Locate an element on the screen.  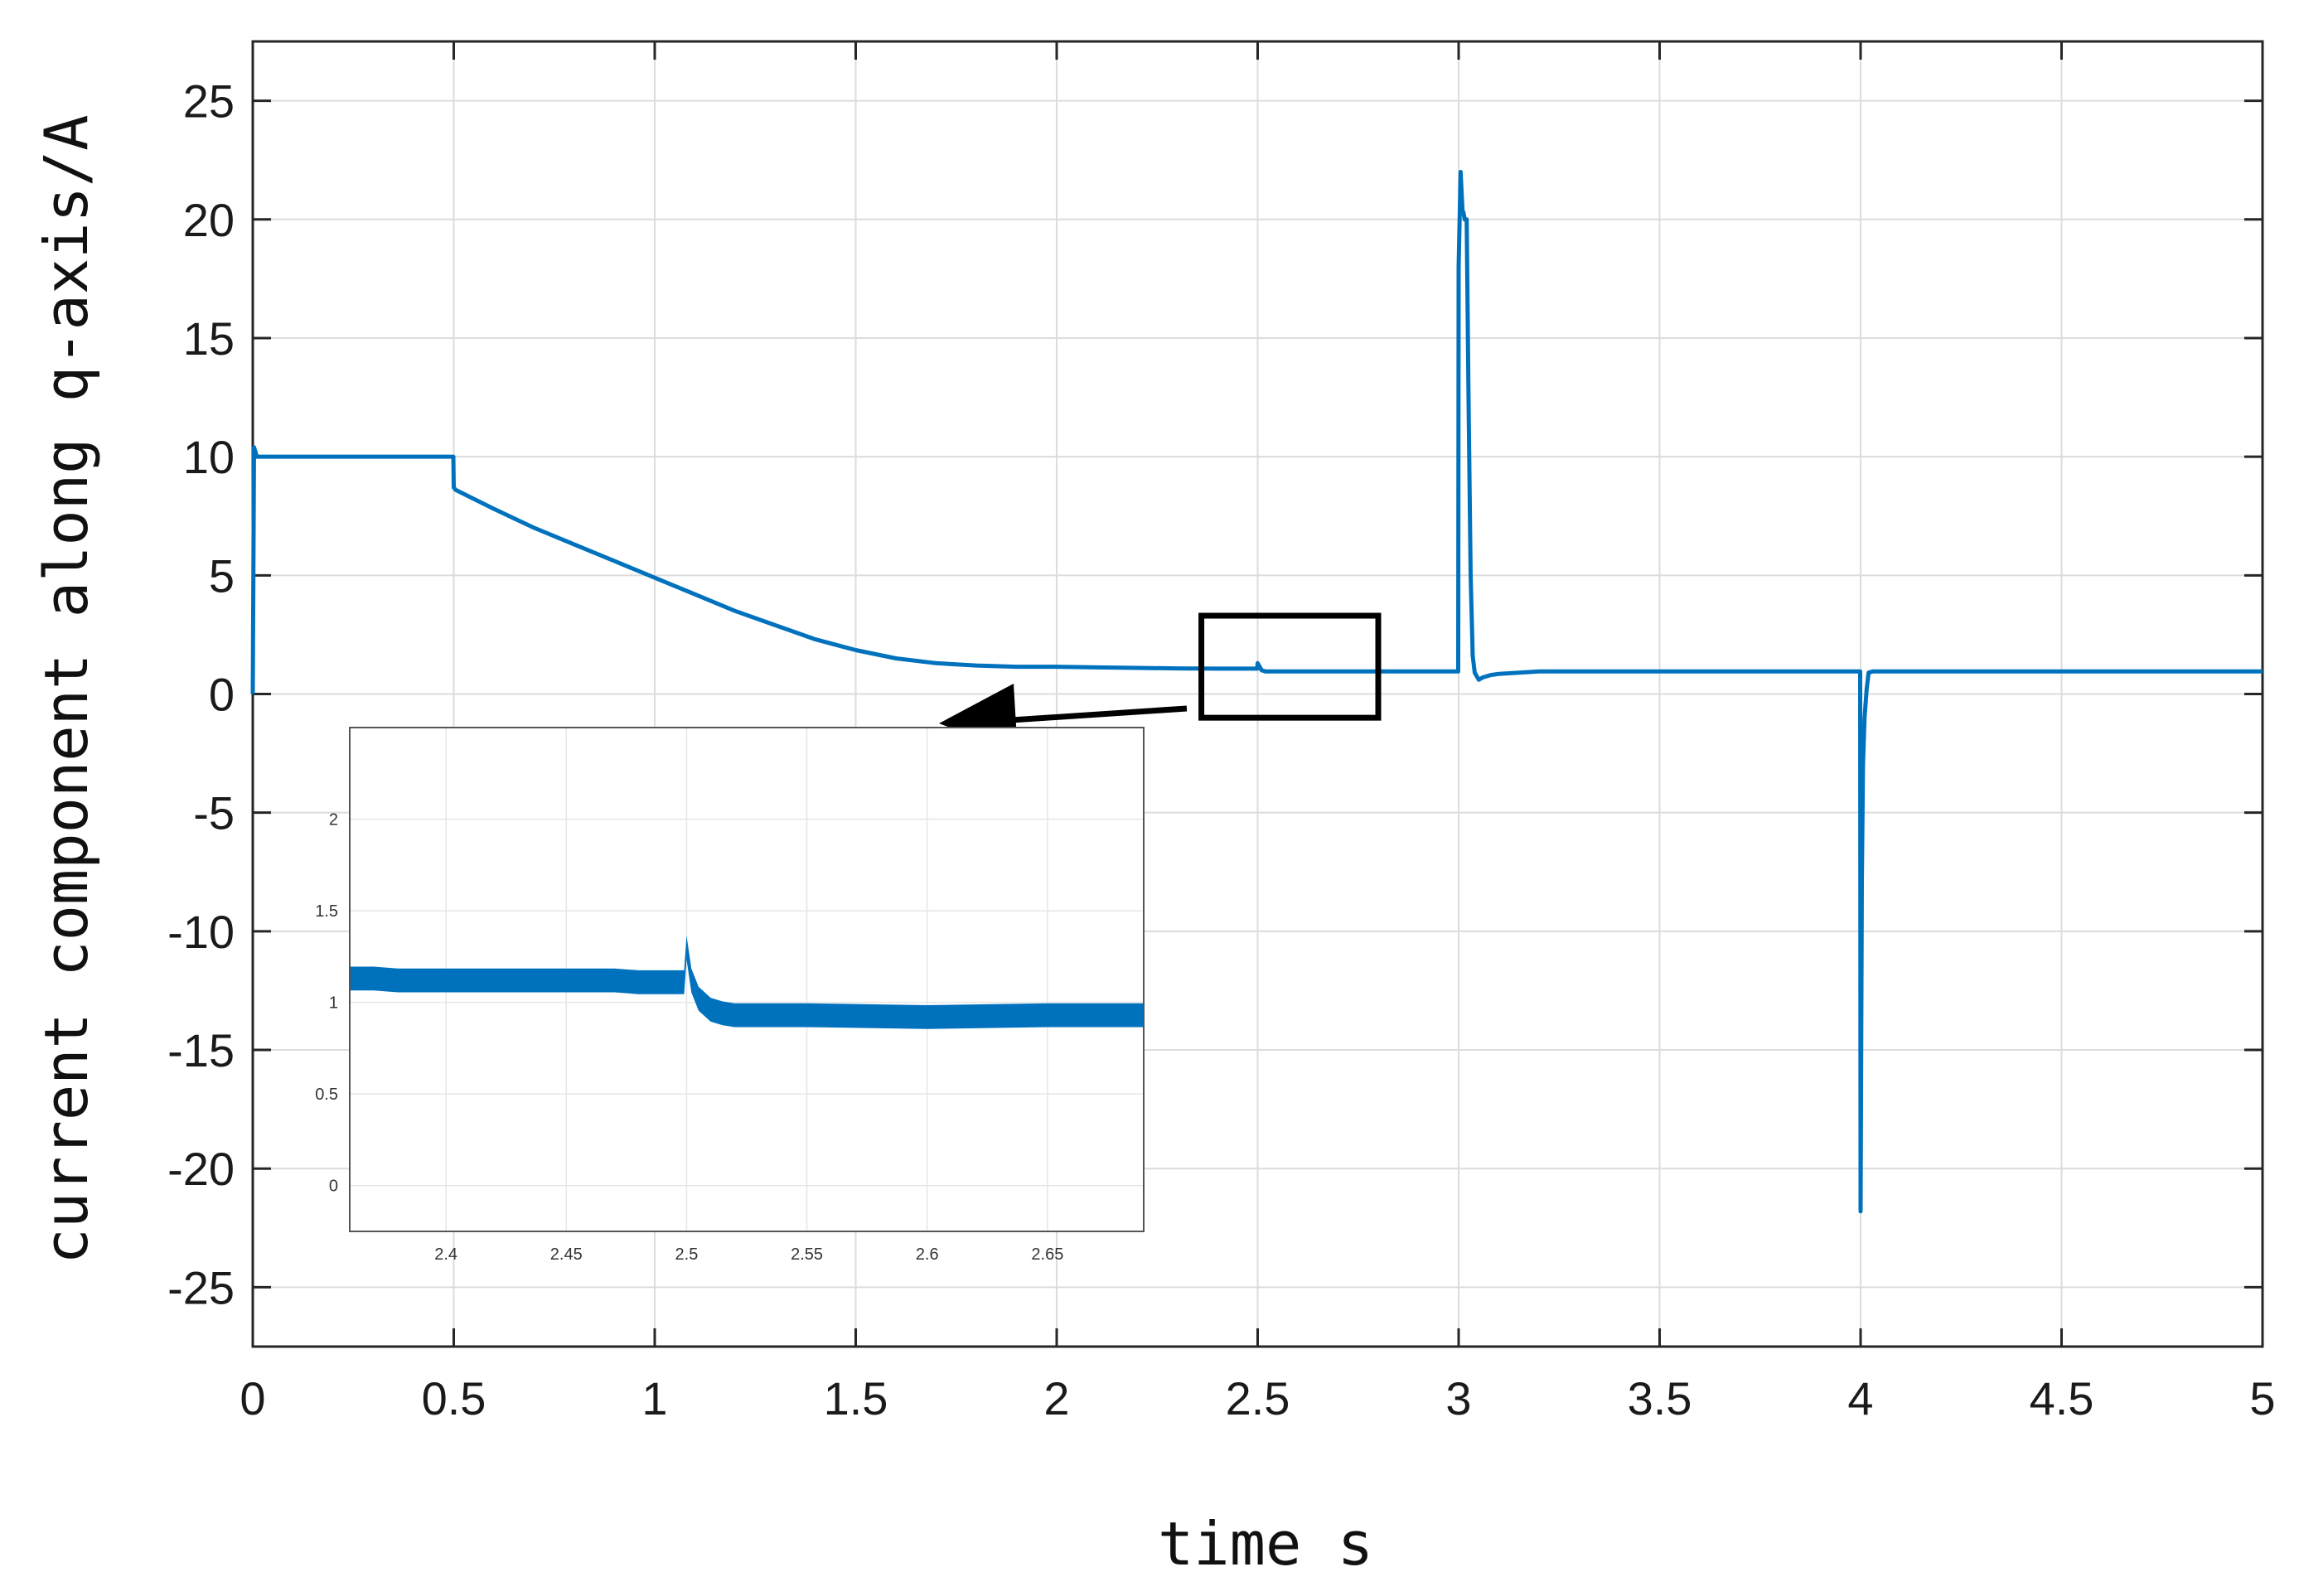
main-y-tick-label: 20 is located at coordinates (209, 220).